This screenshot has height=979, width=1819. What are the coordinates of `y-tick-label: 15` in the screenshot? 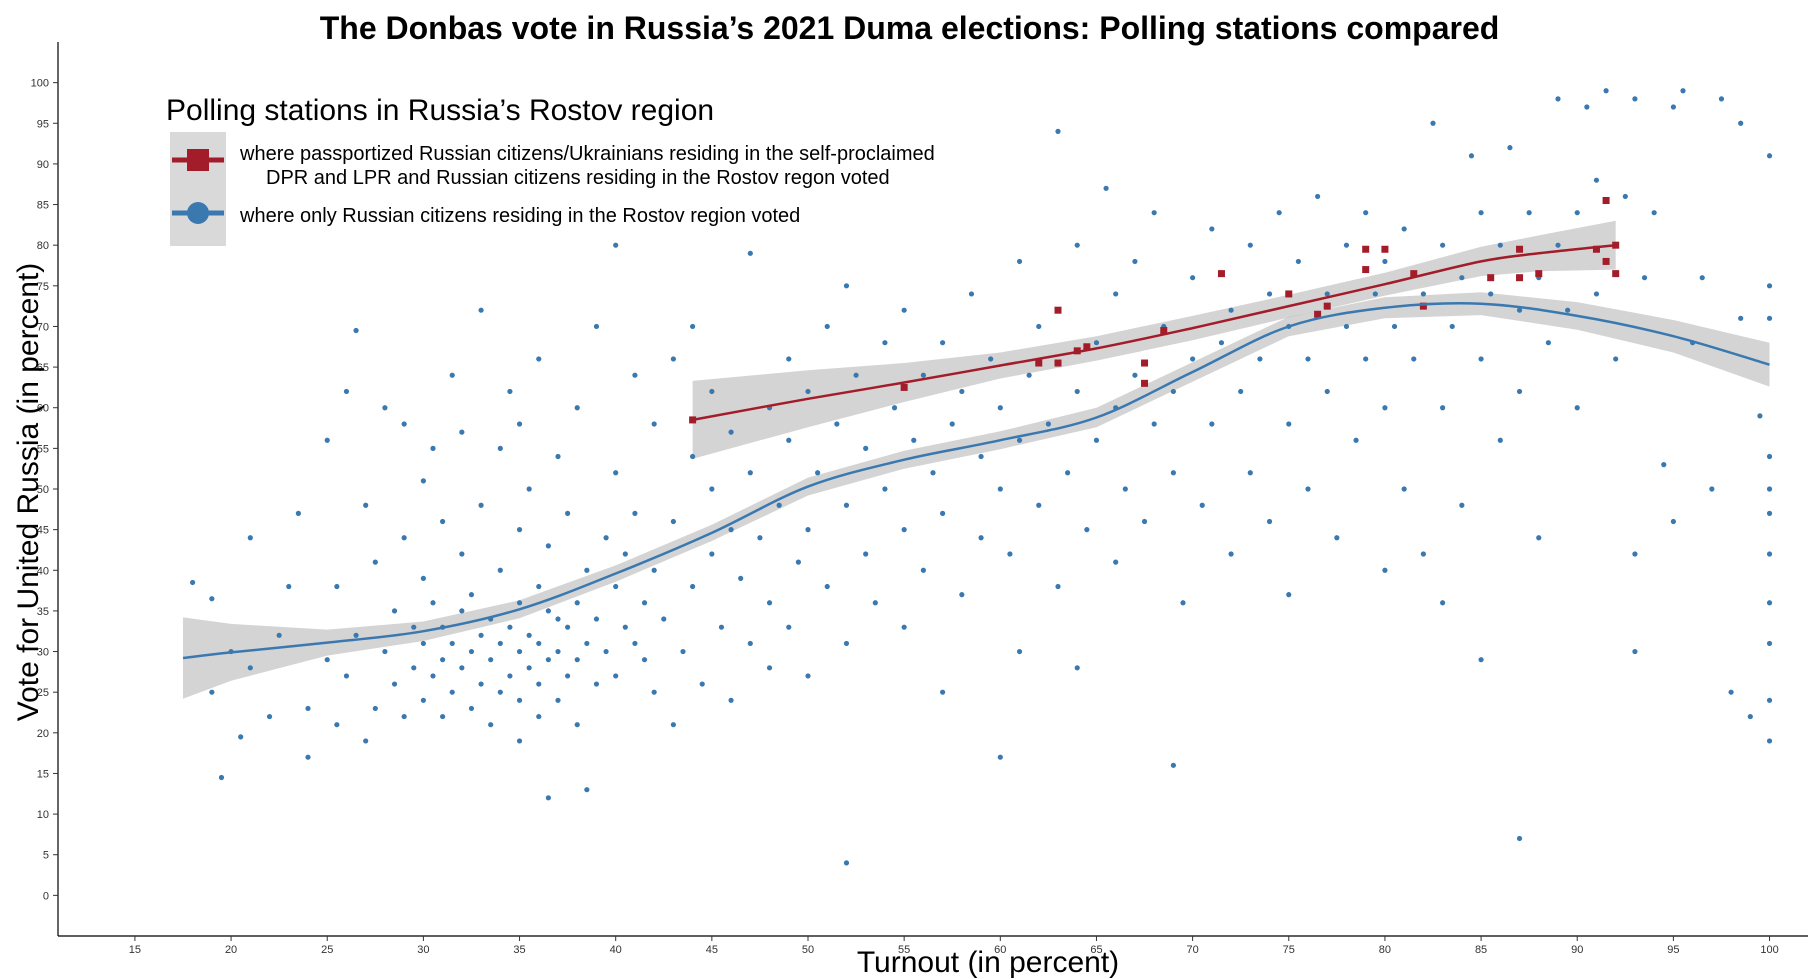 It's located at (43, 774).